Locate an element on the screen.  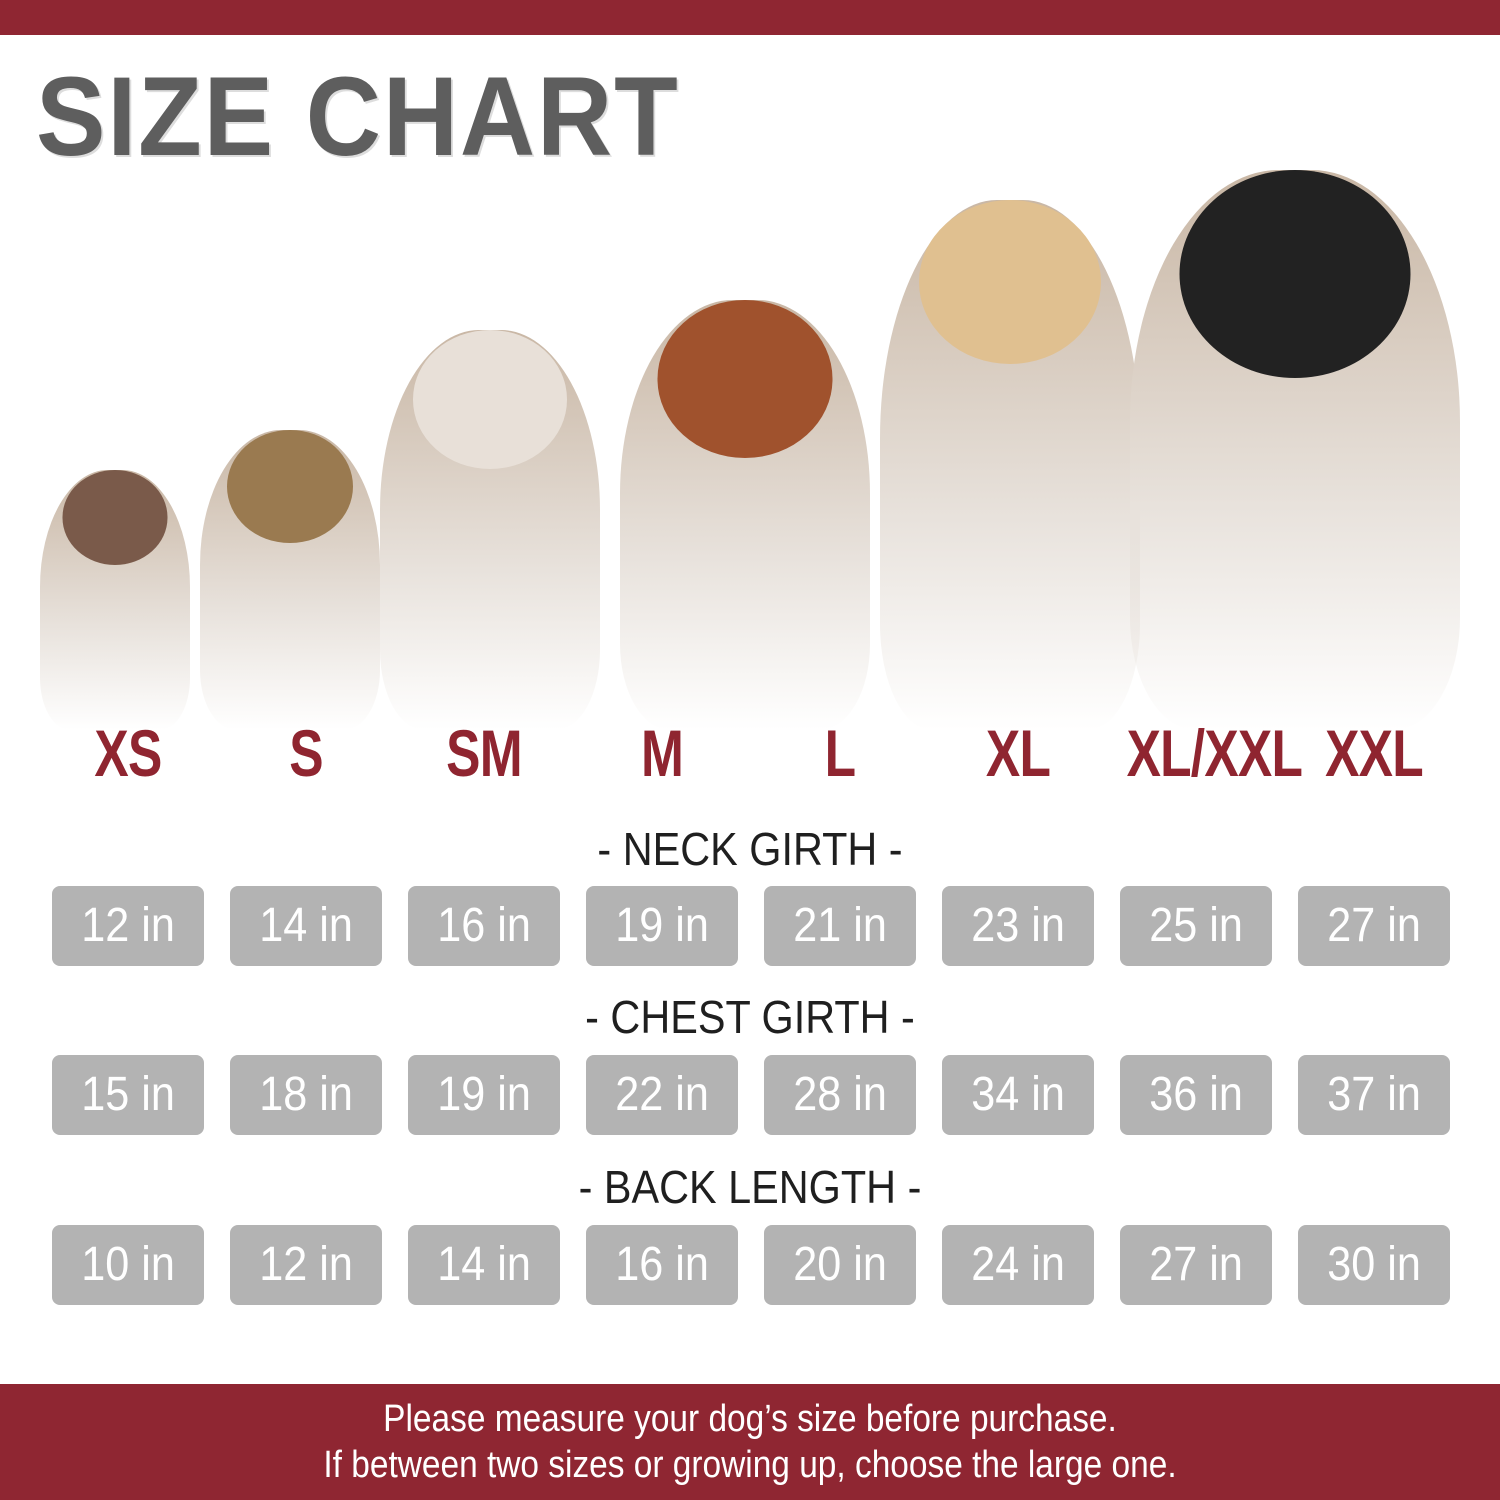
measurement-value-box: 25 in is located at coordinates (1196, 926).